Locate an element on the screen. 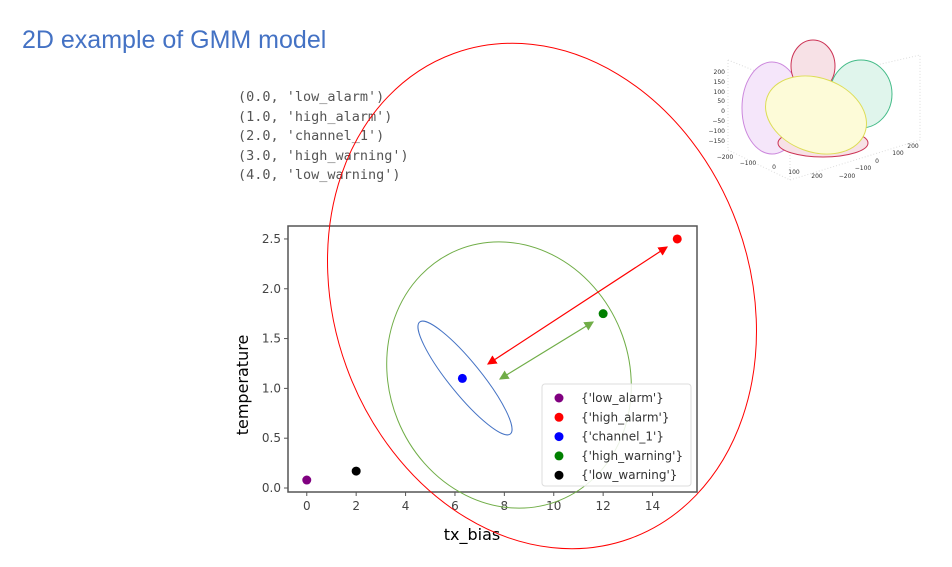  legend-label: {'low_alarm'} is located at coordinates (622, 398).